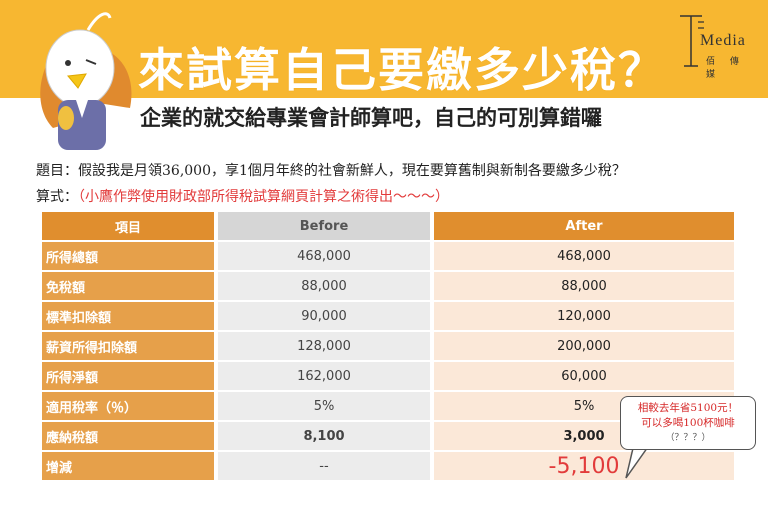  I want to click on row-after: 60,000, so click(584, 376).